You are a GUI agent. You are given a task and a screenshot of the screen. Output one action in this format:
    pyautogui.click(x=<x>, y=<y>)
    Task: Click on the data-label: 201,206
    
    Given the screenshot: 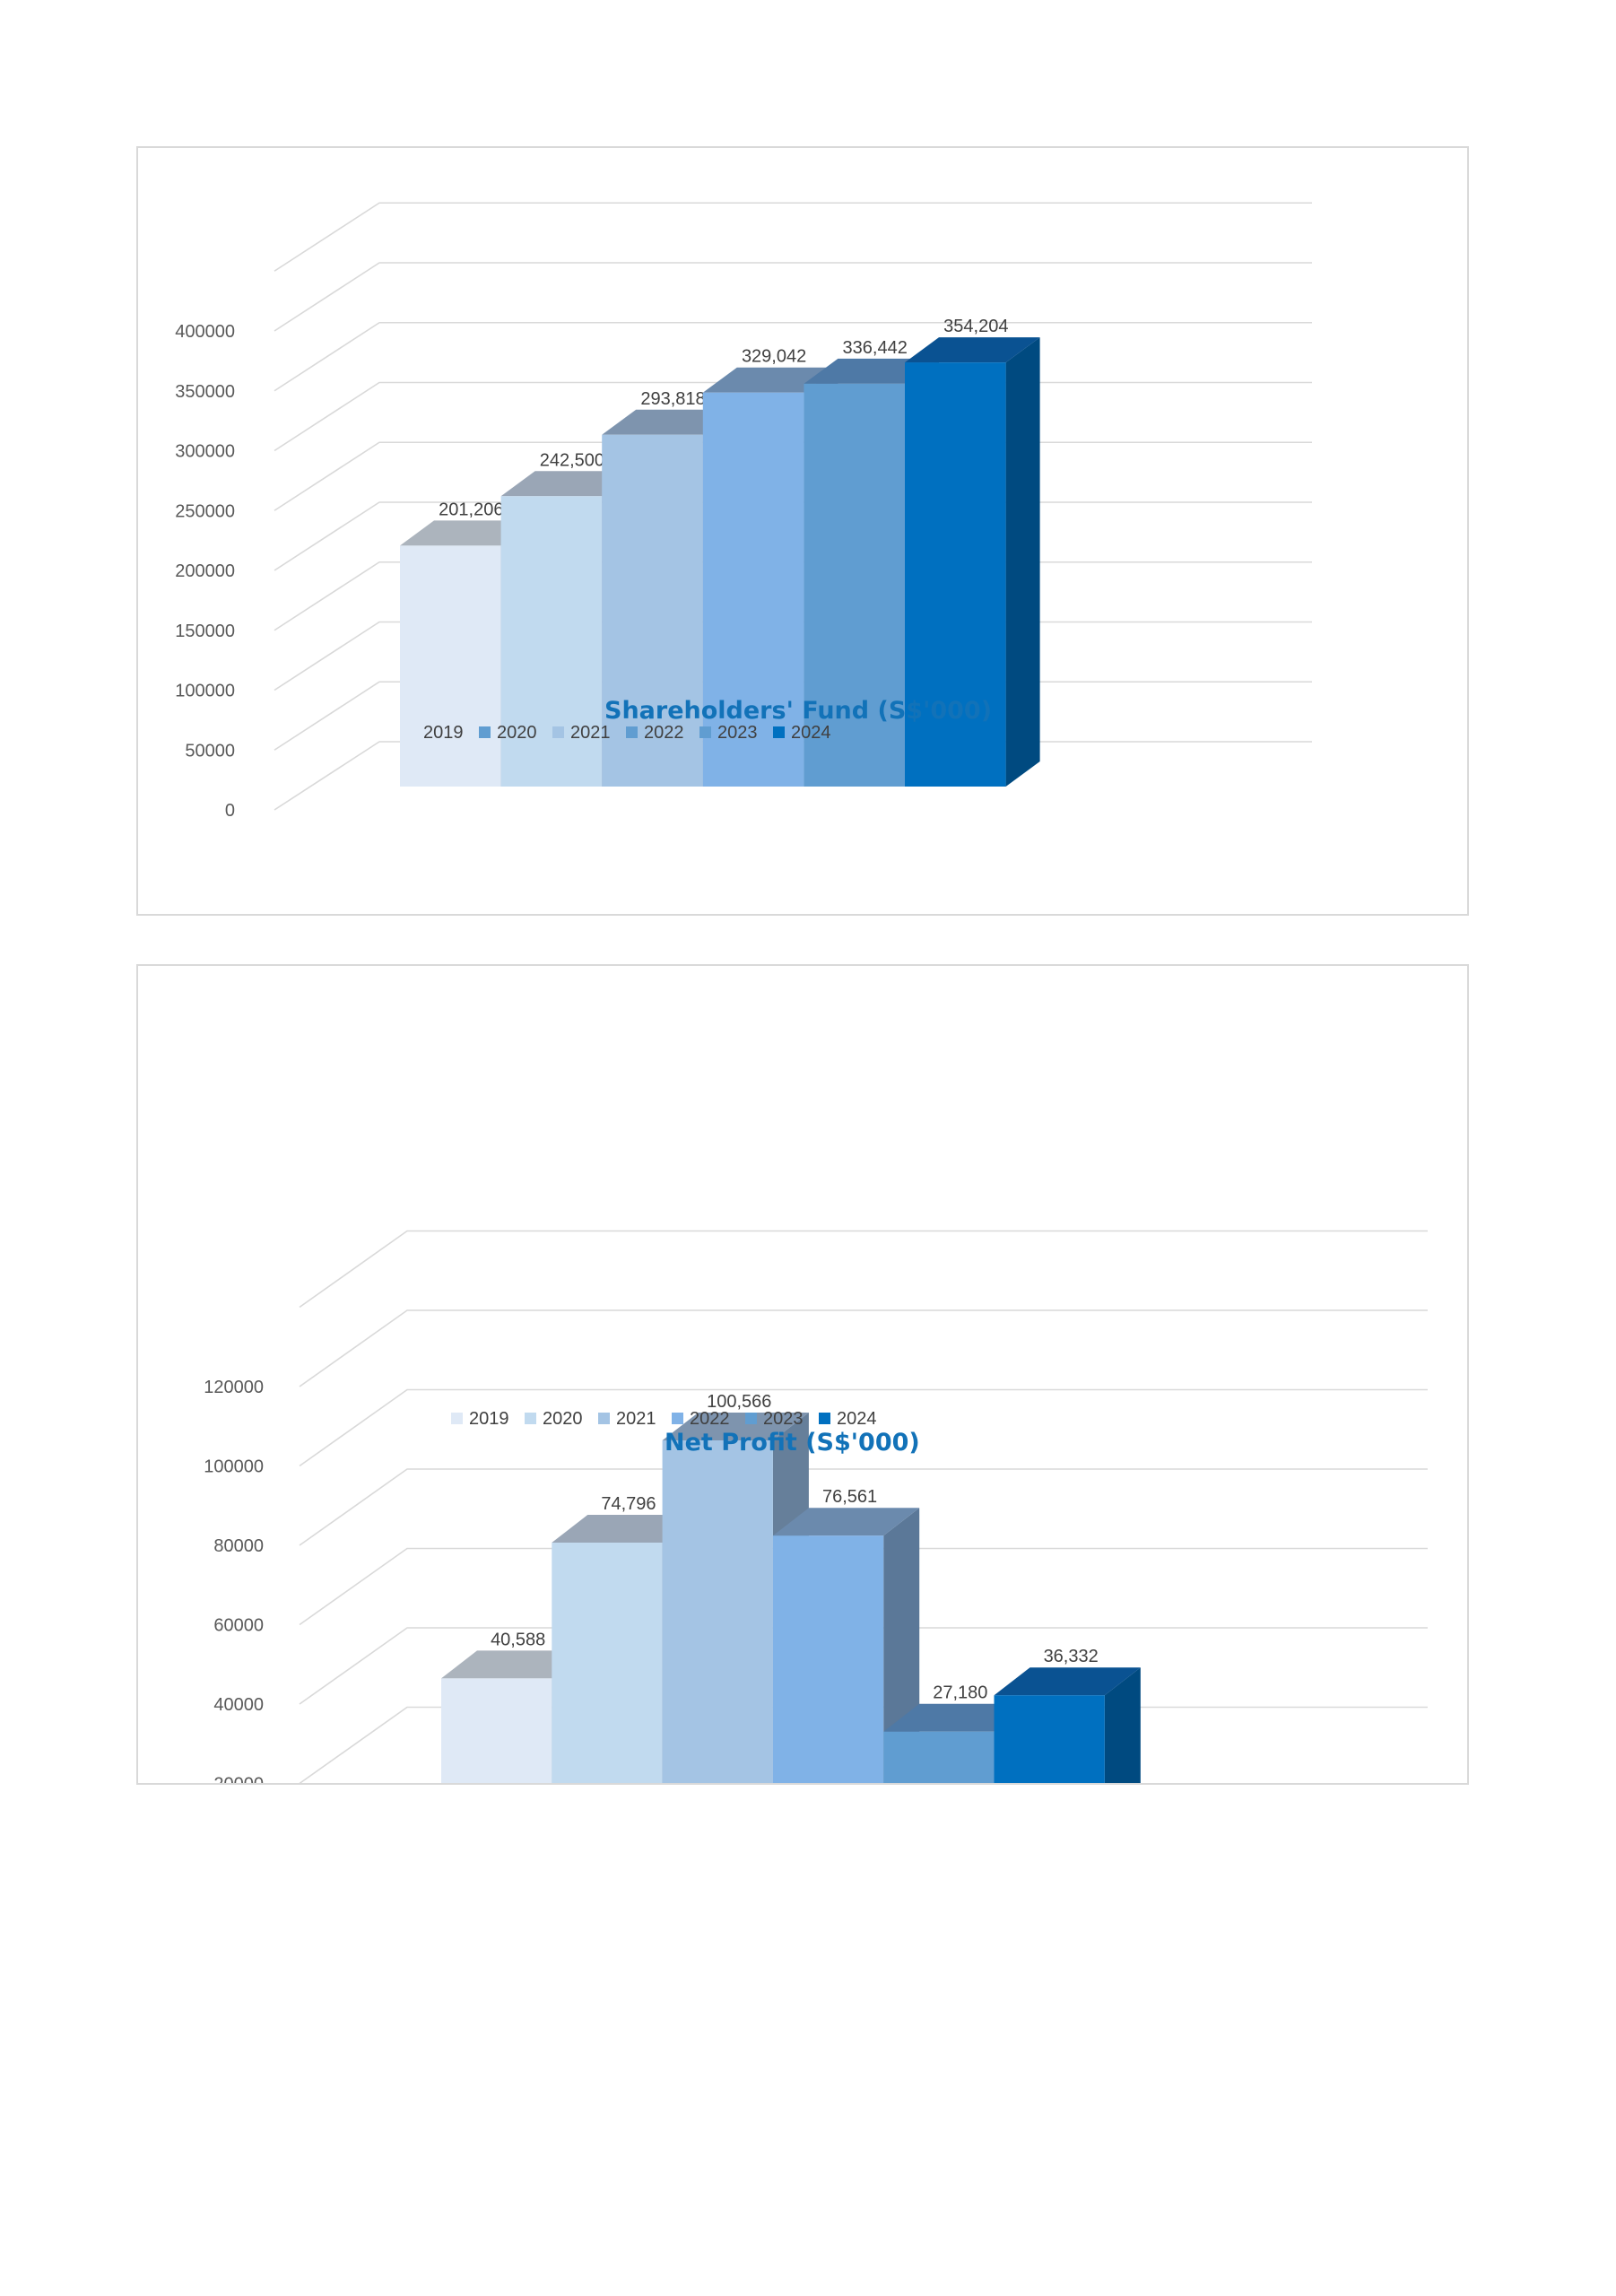 What is the action you would take?
    pyautogui.click(x=471, y=509)
    